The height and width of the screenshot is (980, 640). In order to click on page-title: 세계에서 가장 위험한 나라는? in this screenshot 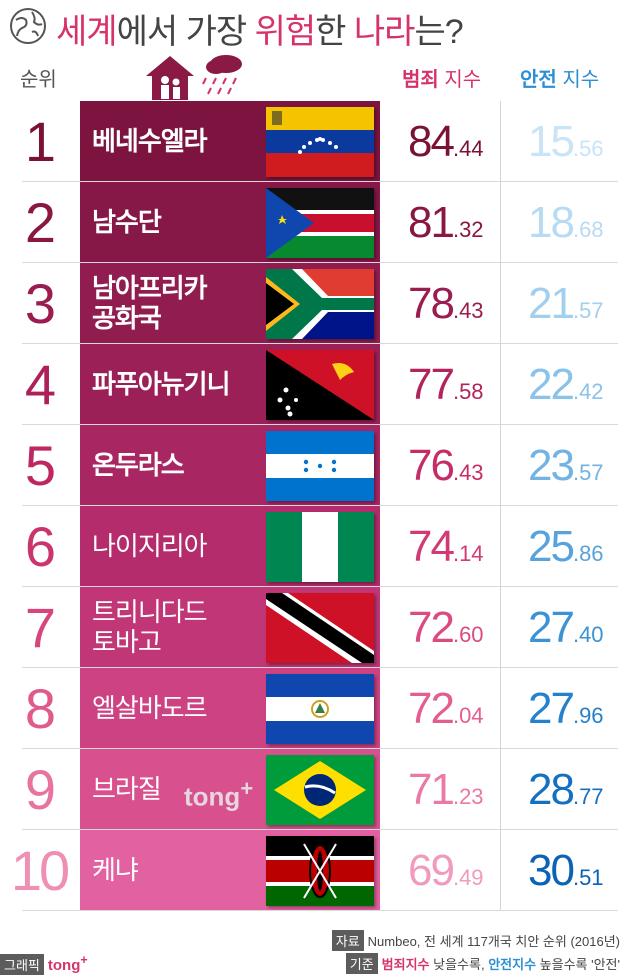, I will do `click(260, 28)`.